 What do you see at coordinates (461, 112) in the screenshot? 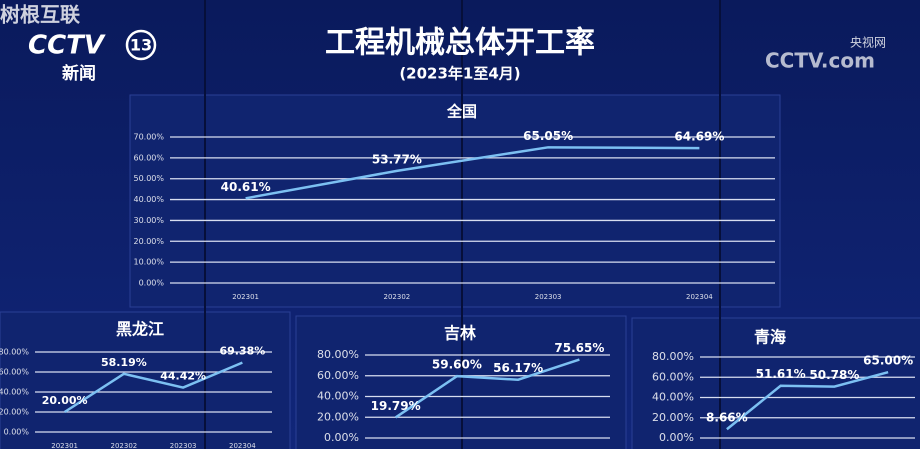
I see `chart-title: 全国` at bounding box center [461, 112].